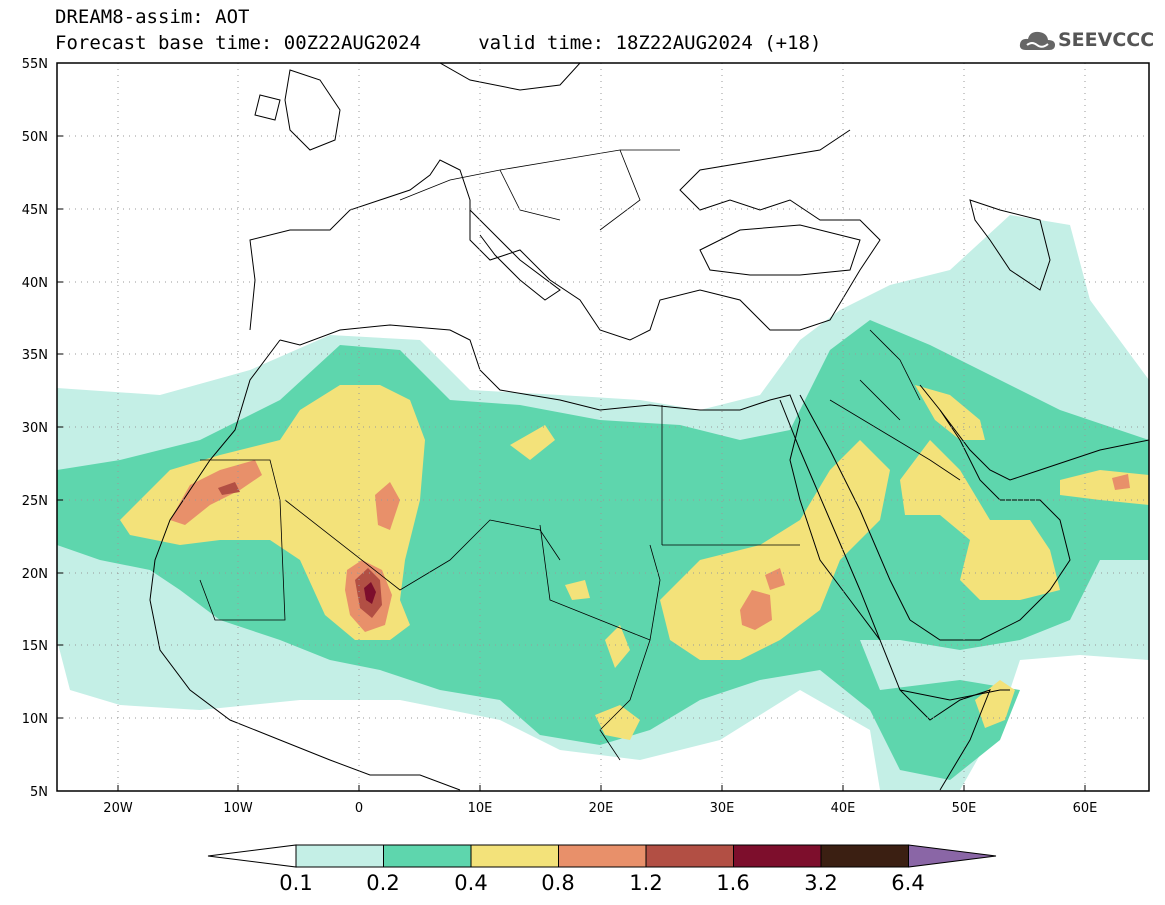  What do you see at coordinates (229, 488) in the screenshot?
I see `aot-band-1.2b` at bounding box center [229, 488].